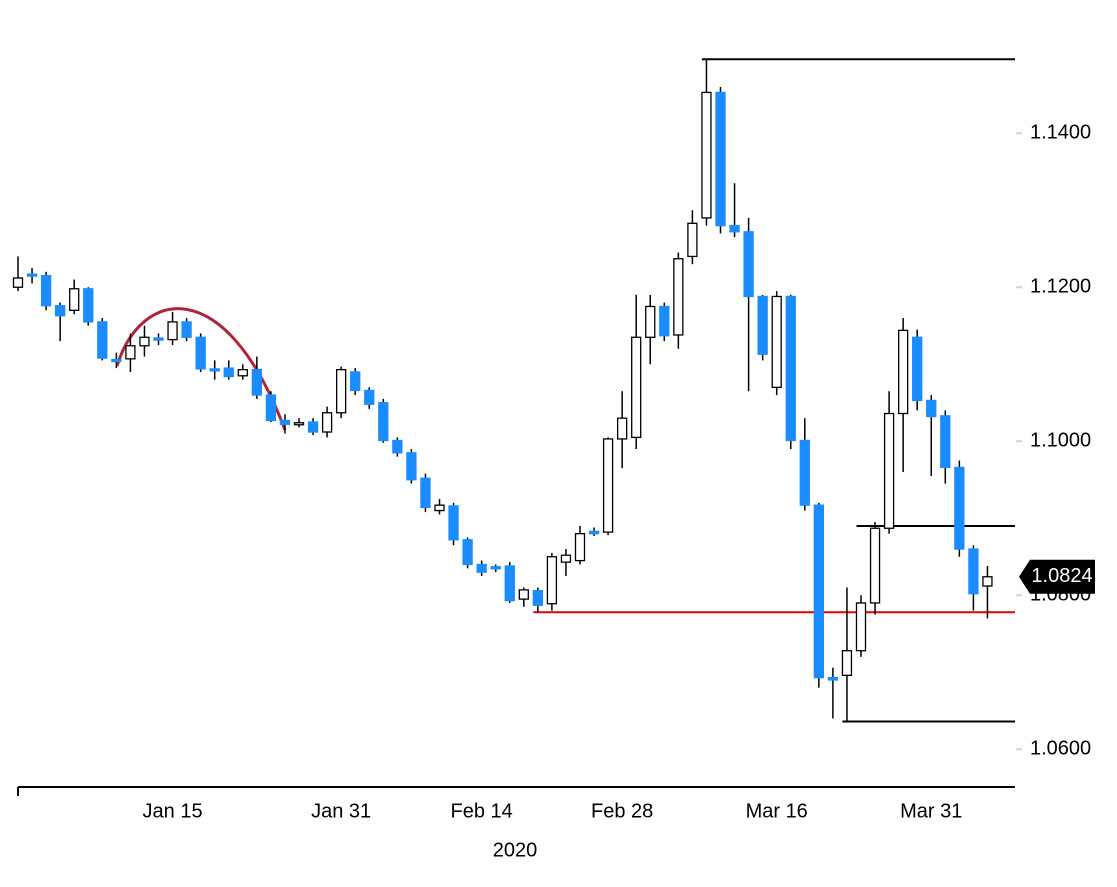  I want to click on y-tick-label: 1.1400, so click(1060, 133).